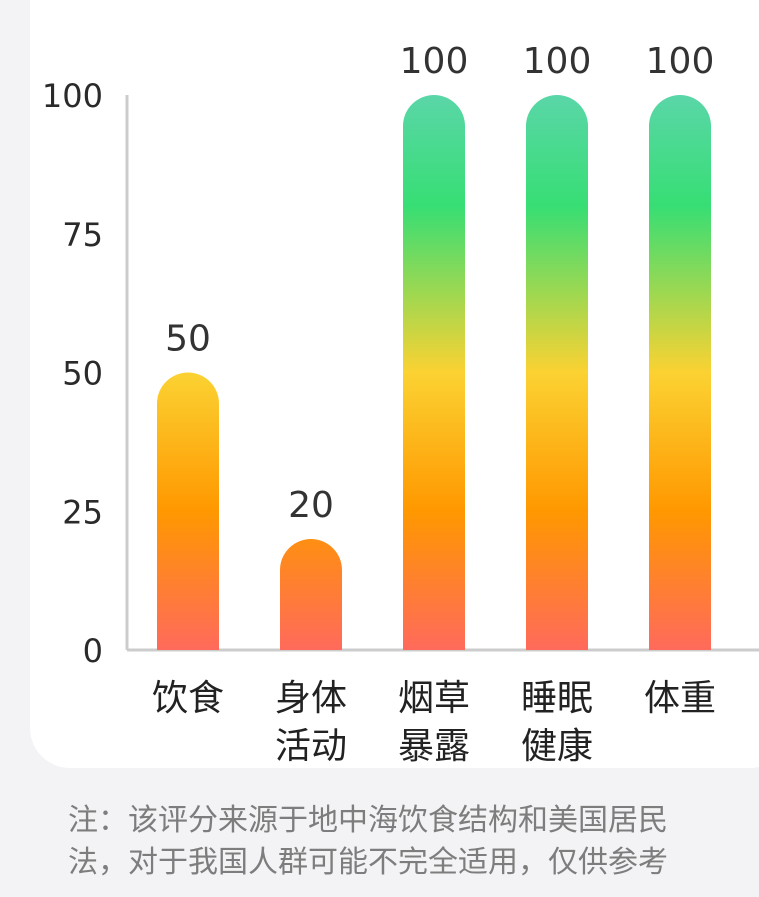  Describe the element at coordinates (311, 698) in the screenshot. I see `x-tick-label: 身体` at that location.